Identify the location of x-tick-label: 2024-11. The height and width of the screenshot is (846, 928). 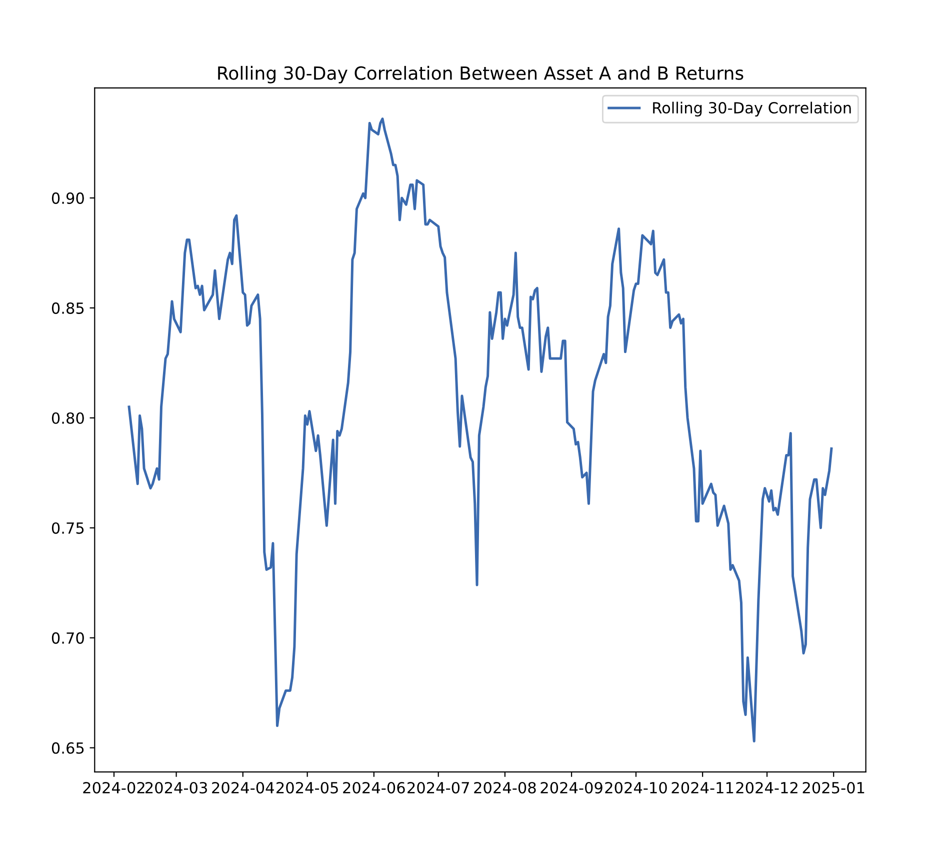
(703, 788).